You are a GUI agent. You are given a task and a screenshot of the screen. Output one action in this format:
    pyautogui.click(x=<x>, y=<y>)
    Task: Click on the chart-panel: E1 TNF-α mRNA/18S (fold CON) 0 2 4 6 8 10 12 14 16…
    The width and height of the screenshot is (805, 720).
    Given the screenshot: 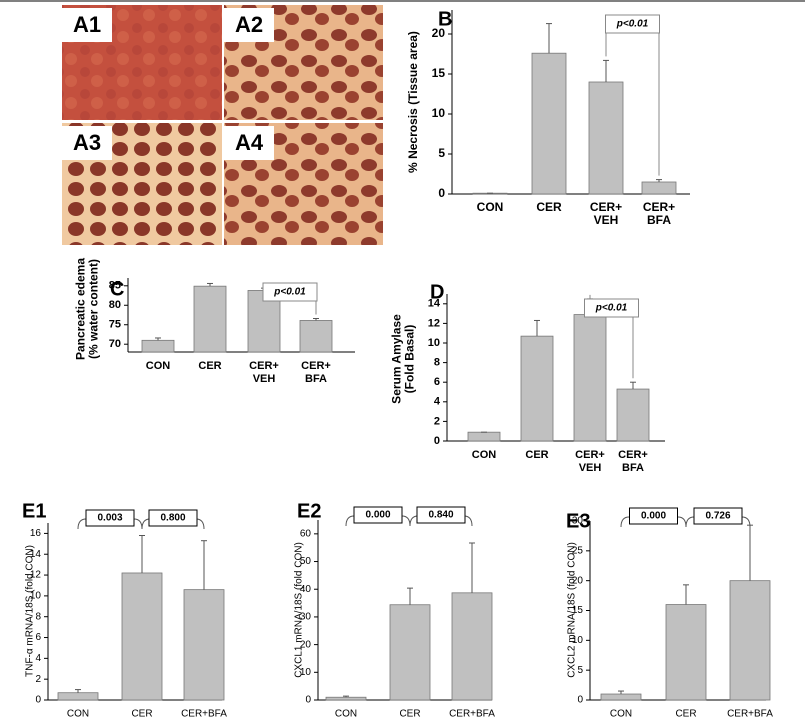 What is the action you would take?
    pyautogui.click(x=124, y=609)
    